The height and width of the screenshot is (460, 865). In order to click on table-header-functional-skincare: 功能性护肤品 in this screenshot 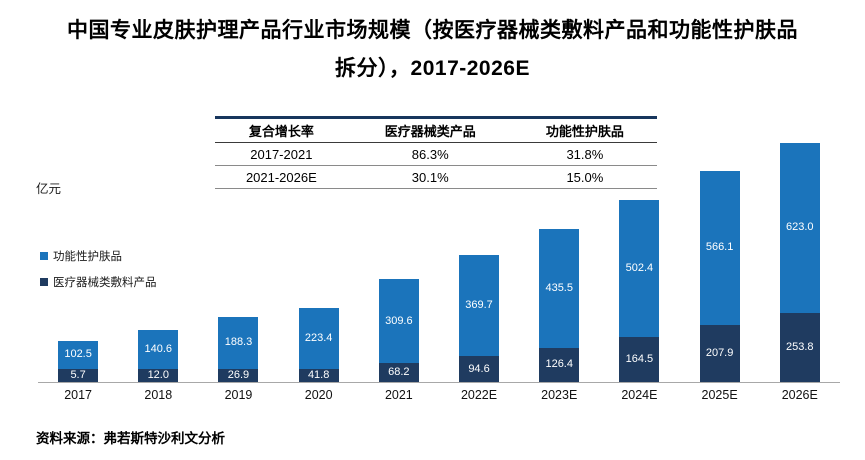, I will do `click(584, 131)`.